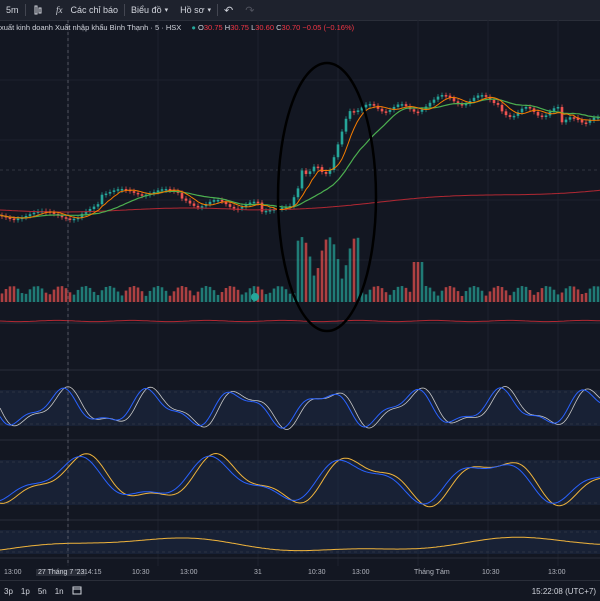 This screenshot has height=601, width=600. What do you see at coordinates (38, 10) in the screenshot?
I see `compare-button` at bounding box center [38, 10].